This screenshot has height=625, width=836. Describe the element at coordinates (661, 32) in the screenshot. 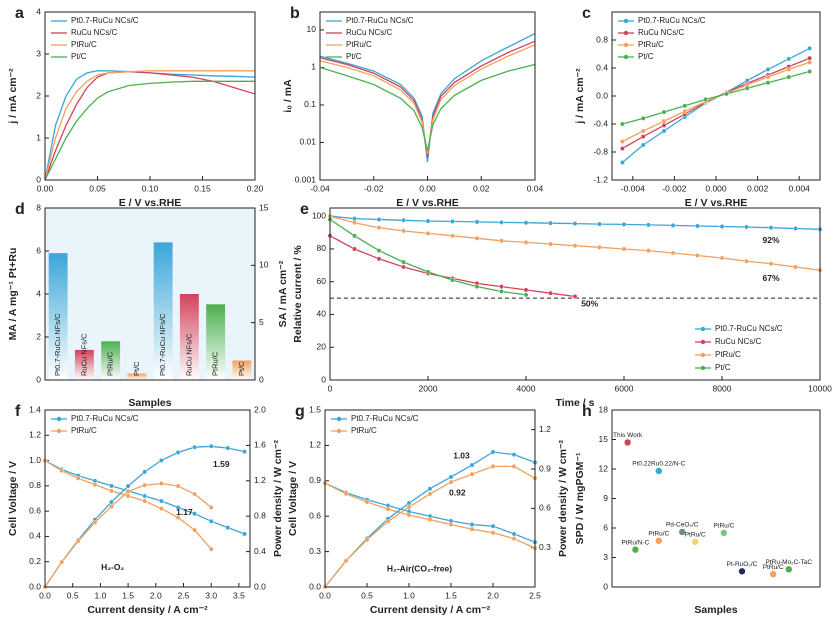

I see `legend-label: RuCu NCs/C` at that location.